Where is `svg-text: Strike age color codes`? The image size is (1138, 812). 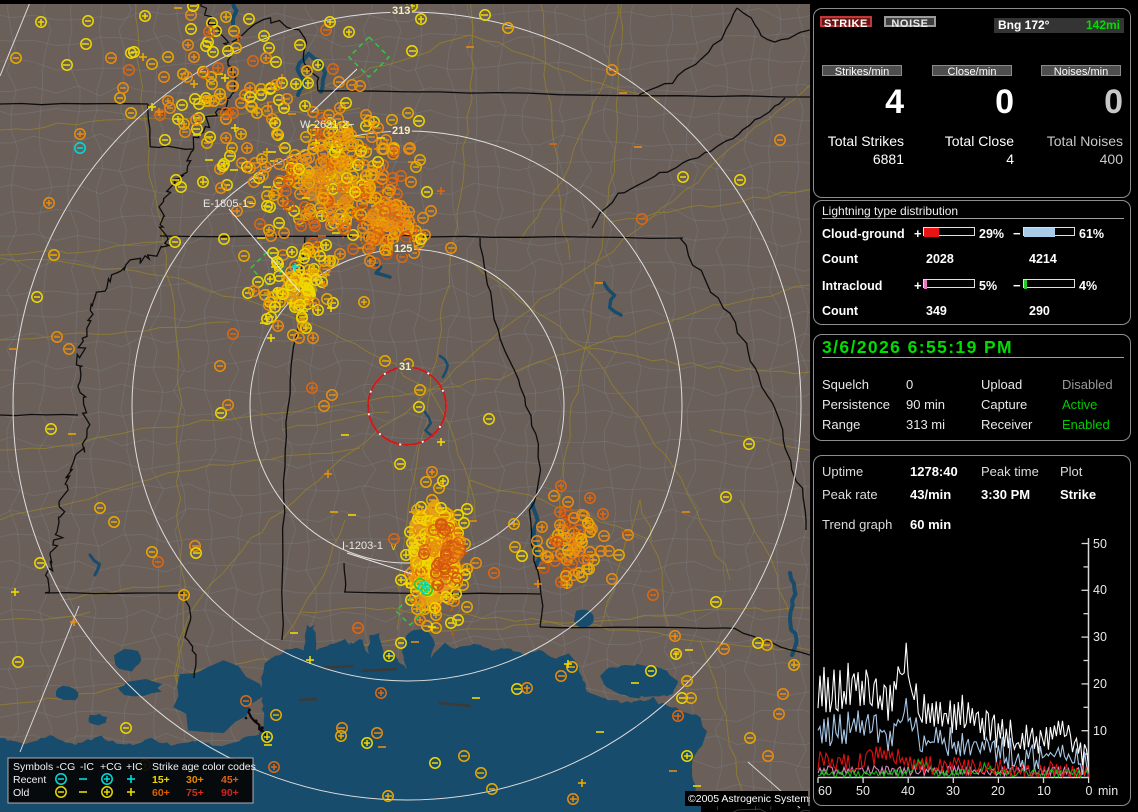 svg-text: Strike age color codes is located at coordinates (204, 767).